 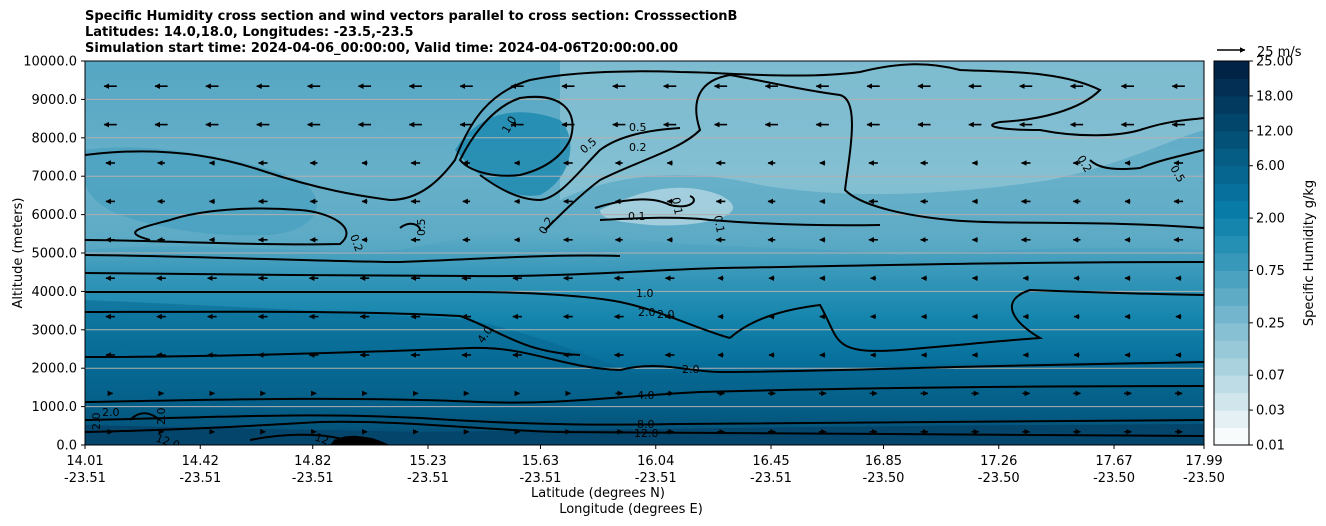 What do you see at coordinates (55, 330) in the screenshot?
I see `y-tick-label: 3000.0` at bounding box center [55, 330].